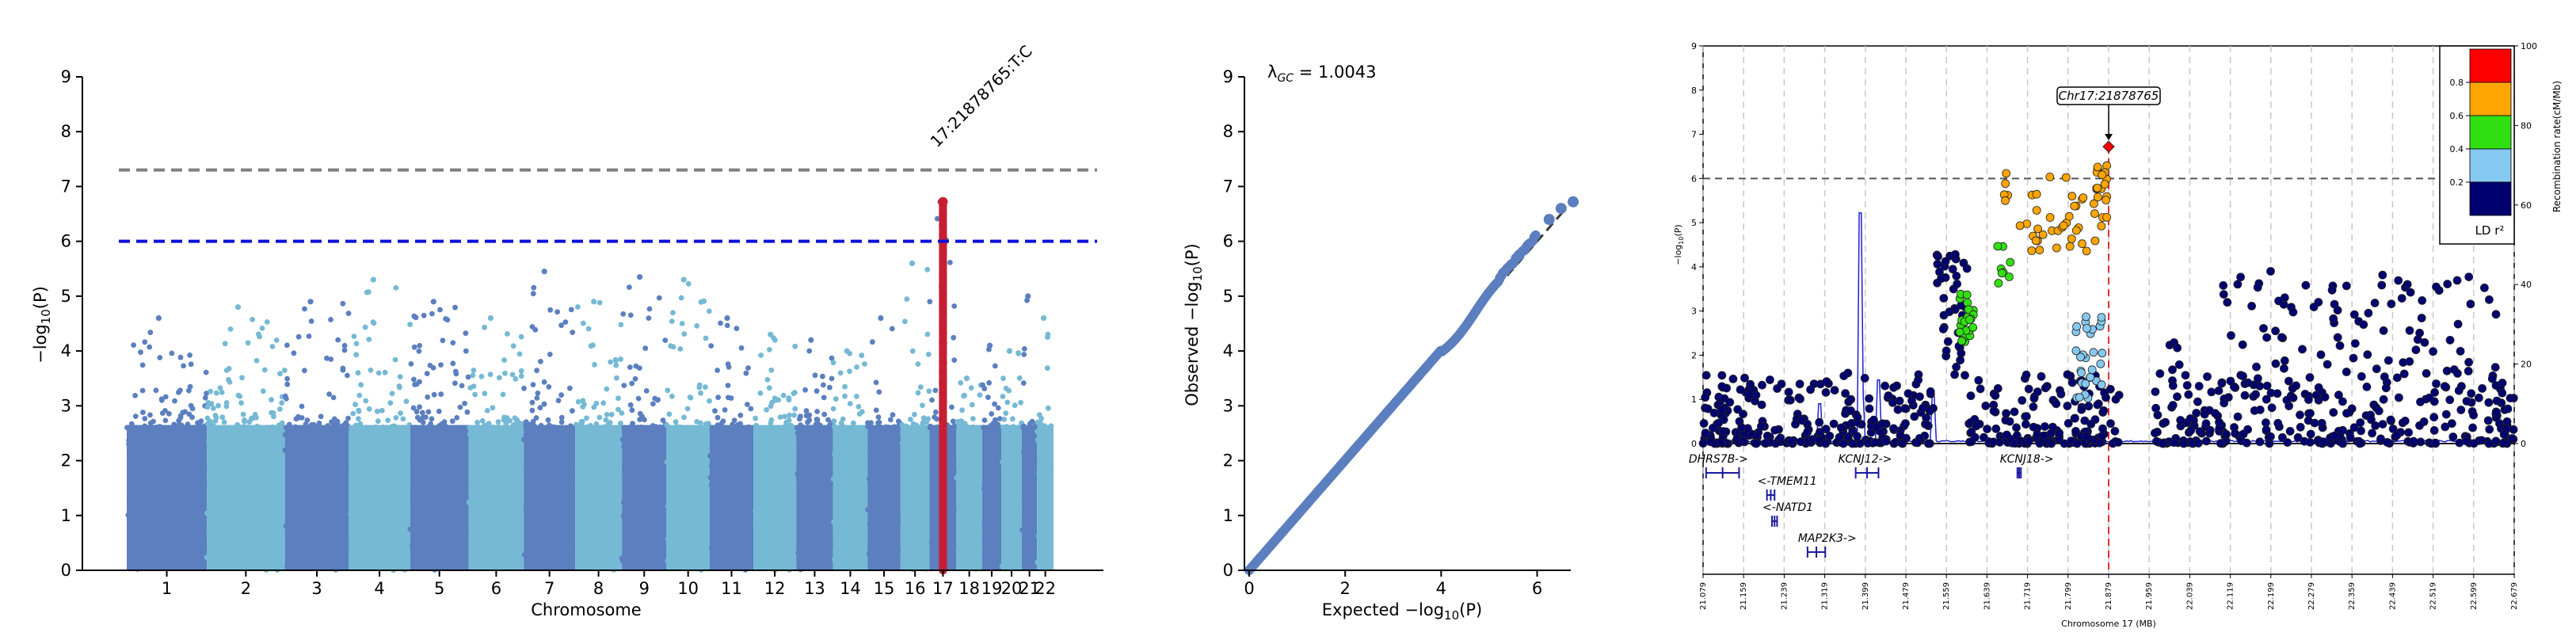  Describe the element at coordinates (2311, 596) in the screenshot. I see `x-tick-label: 22.279` at that location.